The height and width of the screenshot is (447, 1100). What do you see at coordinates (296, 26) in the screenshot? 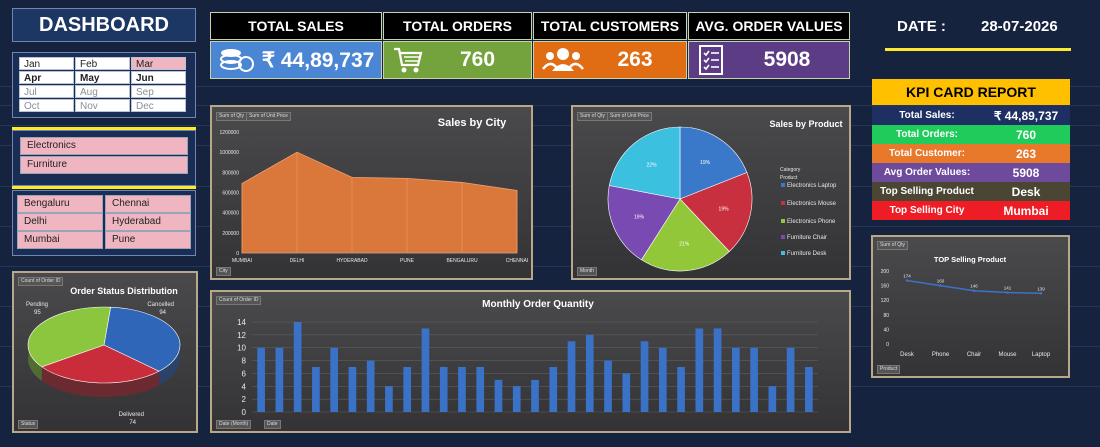
I see `kpi-total-sales-header: TOTAL SALES` at bounding box center [296, 26].